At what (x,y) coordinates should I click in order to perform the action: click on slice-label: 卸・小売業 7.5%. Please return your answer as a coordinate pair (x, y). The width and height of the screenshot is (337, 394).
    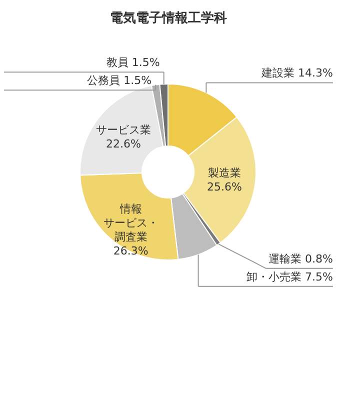
    Looking at the image, I should click on (289, 277).